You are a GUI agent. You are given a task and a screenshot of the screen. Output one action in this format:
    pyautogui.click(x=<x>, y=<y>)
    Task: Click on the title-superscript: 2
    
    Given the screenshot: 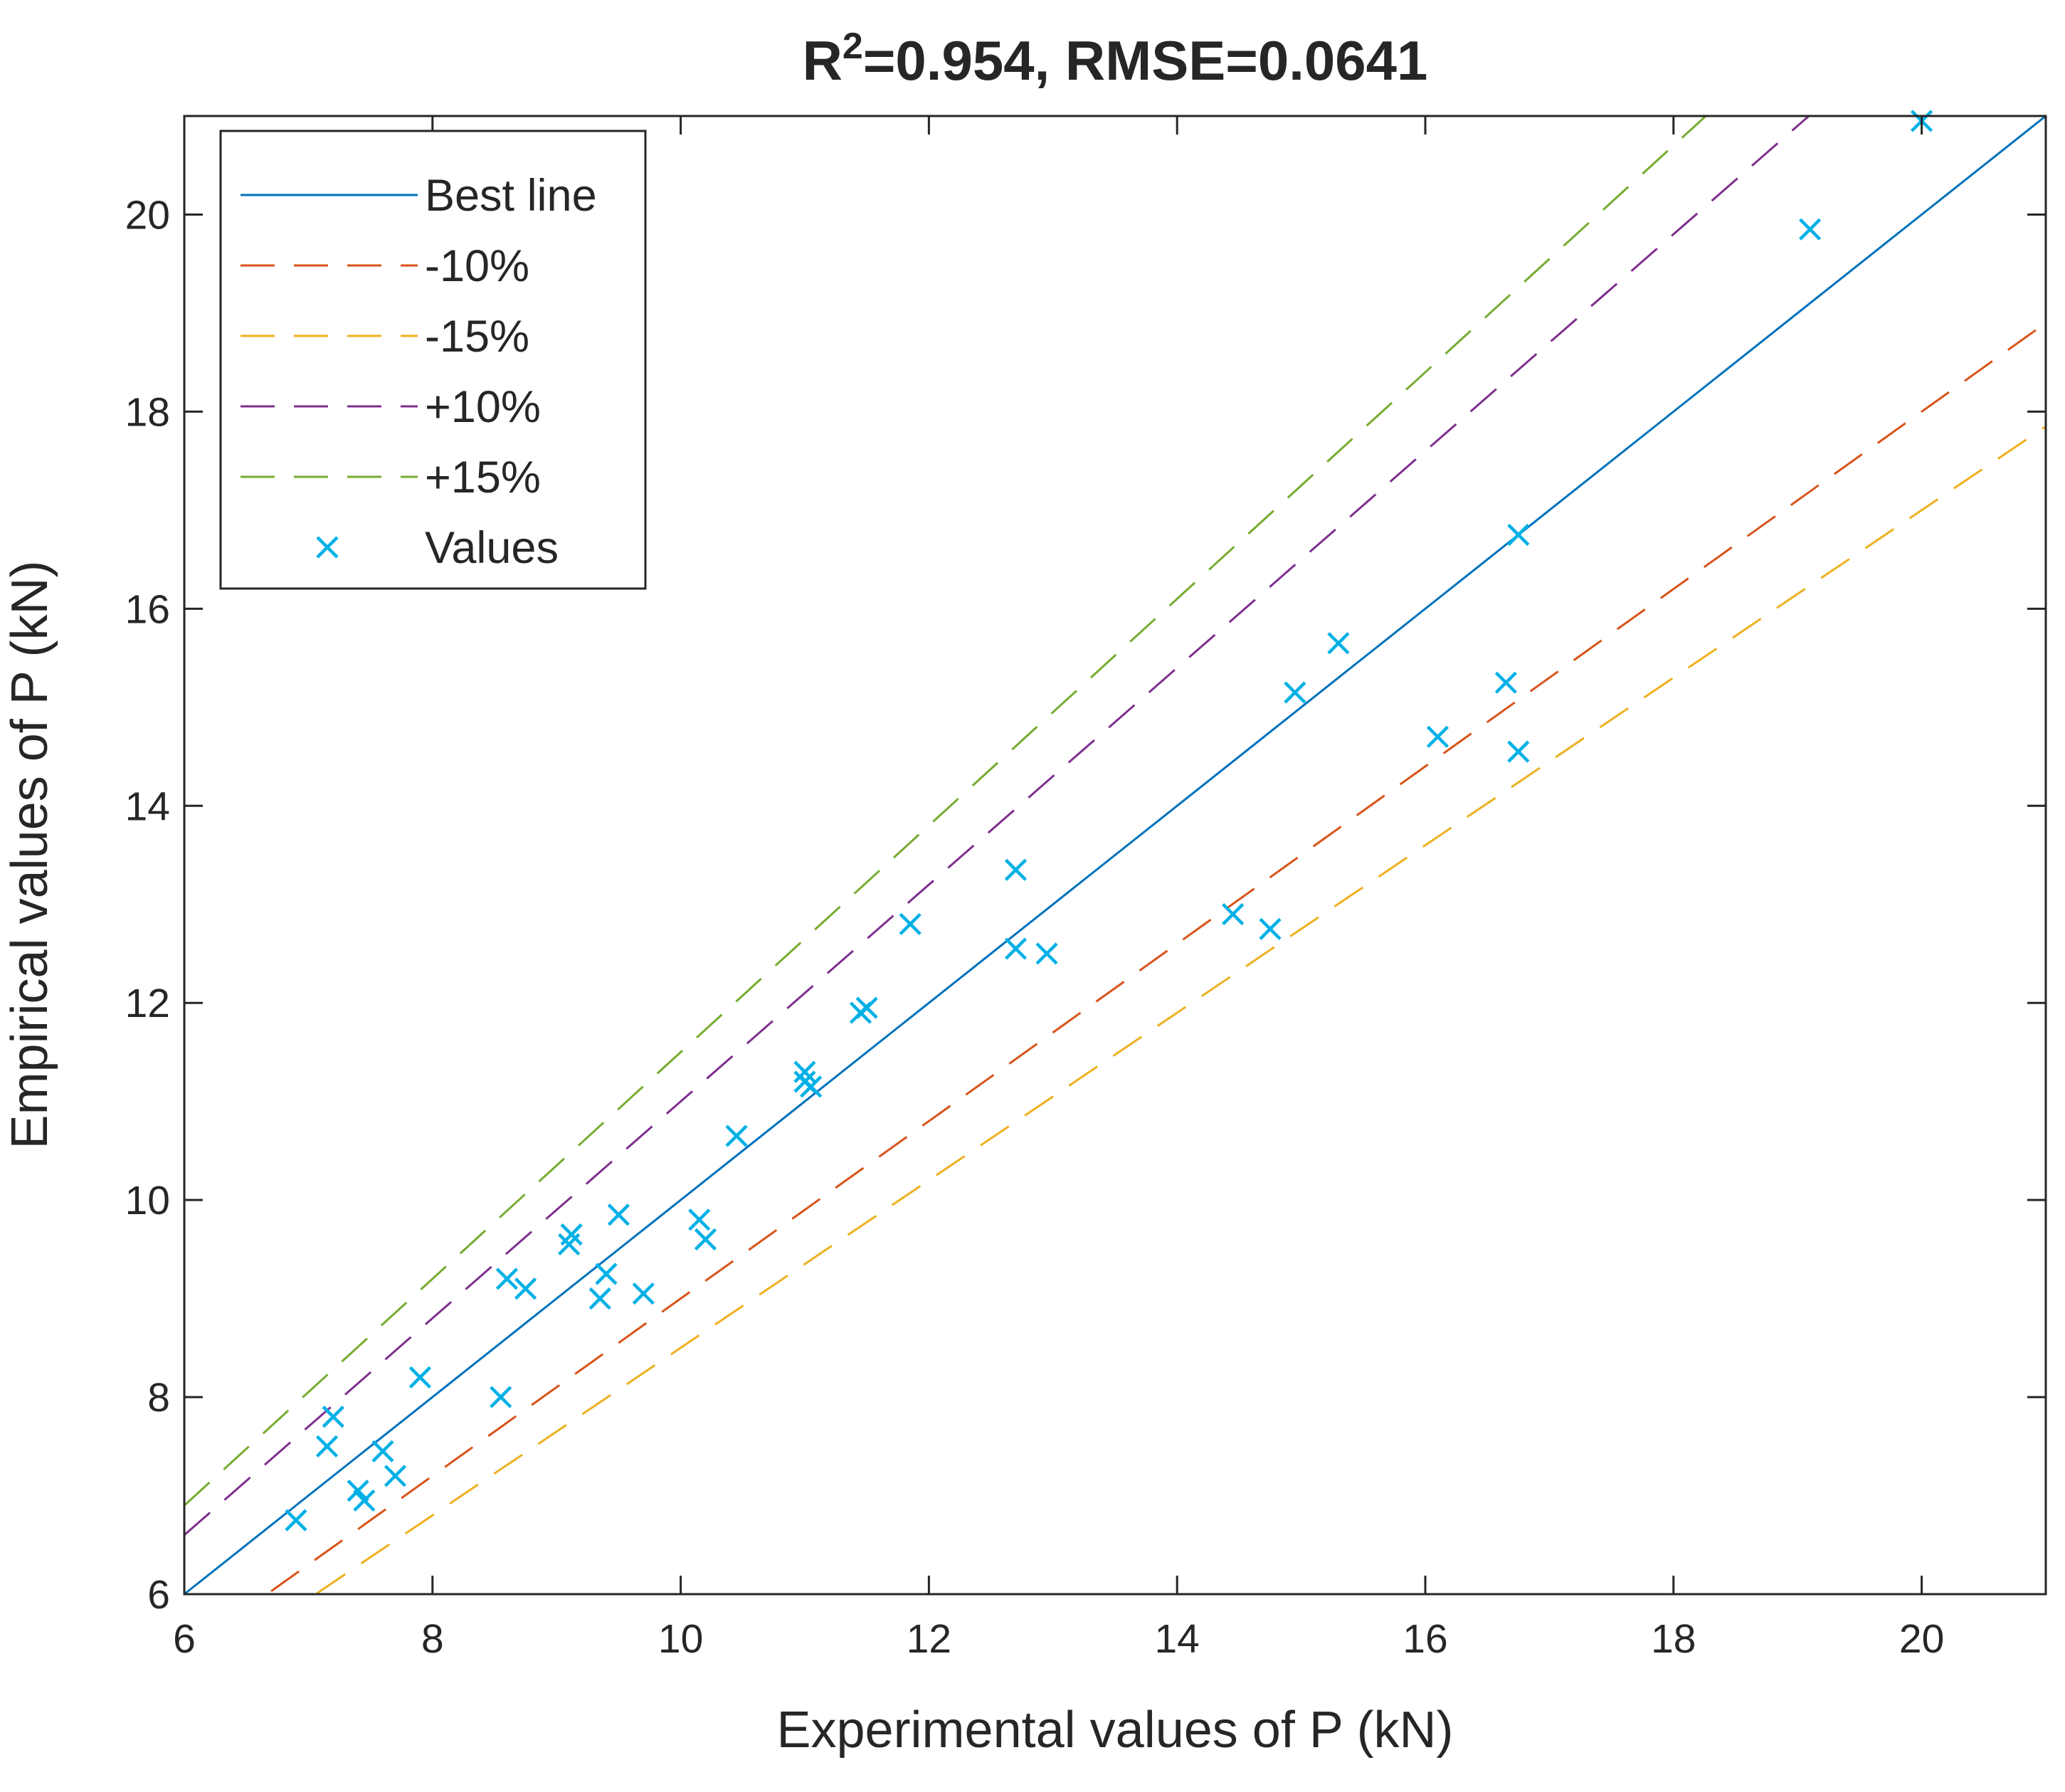 What is the action you would take?
    pyautogui.click(x=853, y=46)
    